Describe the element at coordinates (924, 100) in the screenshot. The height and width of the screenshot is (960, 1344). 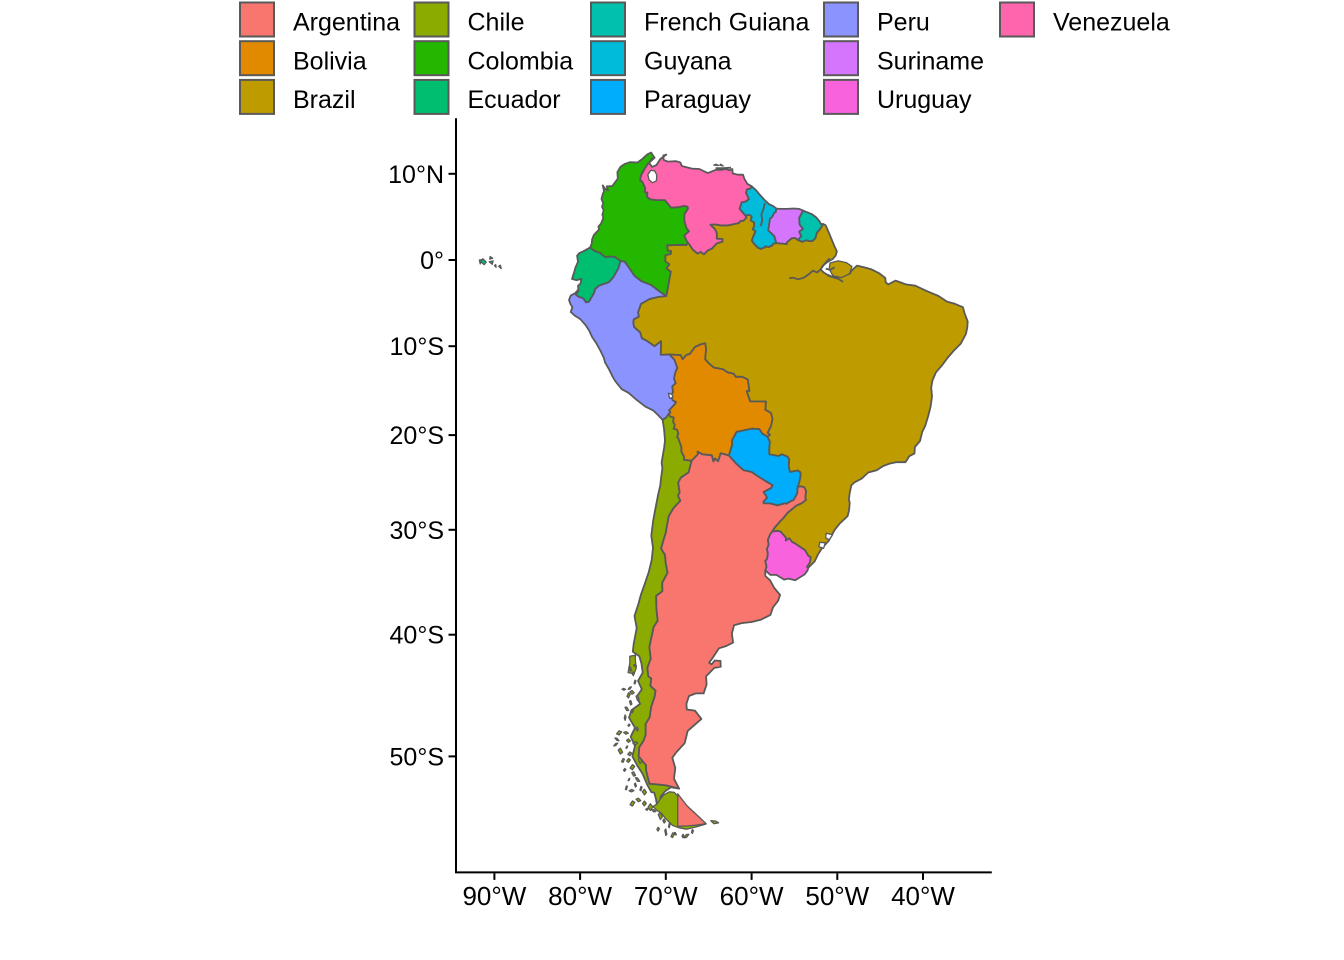
I see `svg-text: Uruguay` at that location.